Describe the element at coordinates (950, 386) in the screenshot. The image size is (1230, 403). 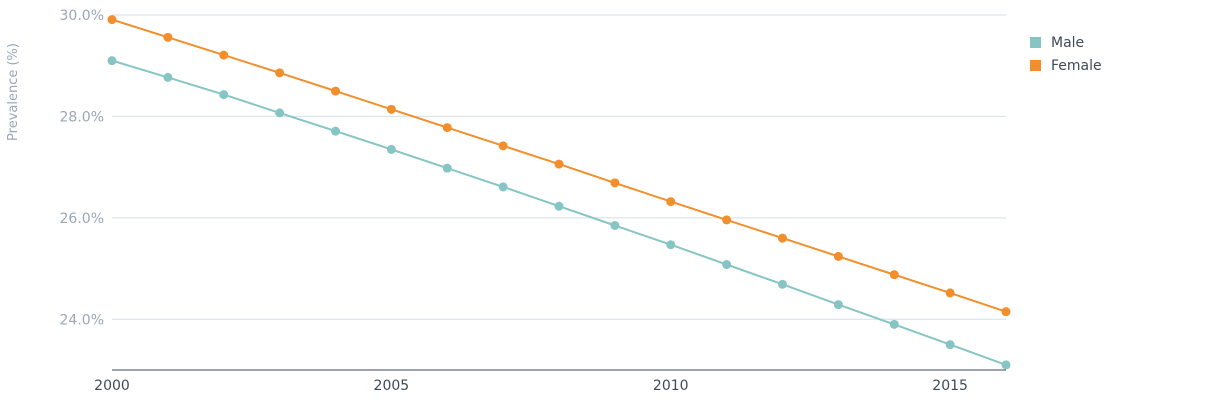
I see `x-tick-label: 2015` at that location.